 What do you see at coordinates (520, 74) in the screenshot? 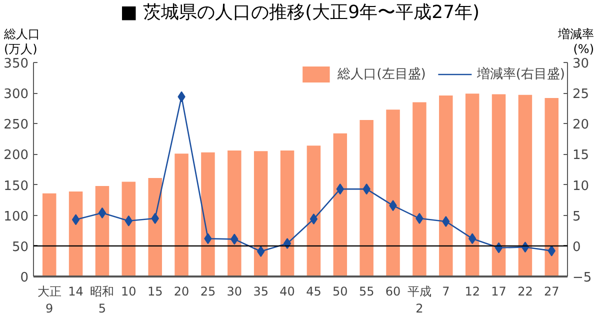
I see `legend-label: 増減率(右目盛)` at bounding box center [520, 74].